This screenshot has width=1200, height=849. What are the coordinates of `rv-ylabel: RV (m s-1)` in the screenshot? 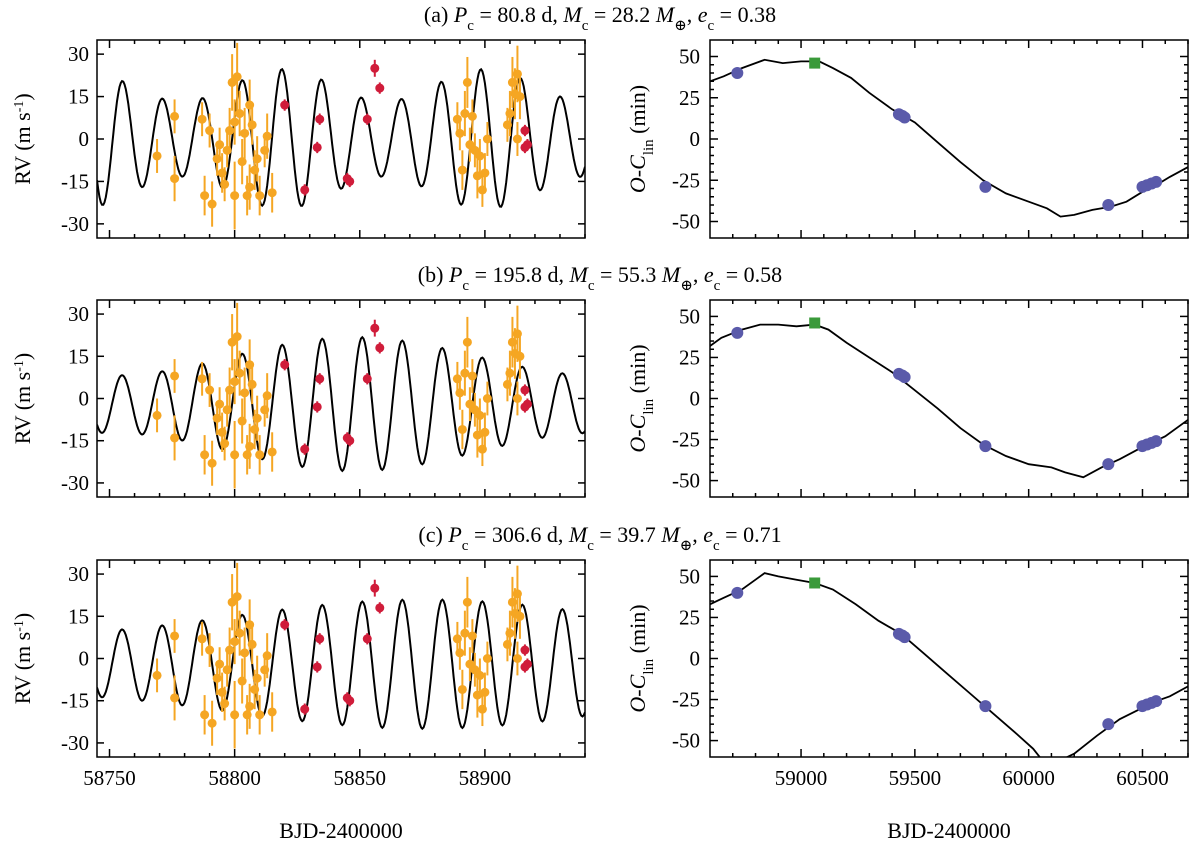 It's located at (22, 658).